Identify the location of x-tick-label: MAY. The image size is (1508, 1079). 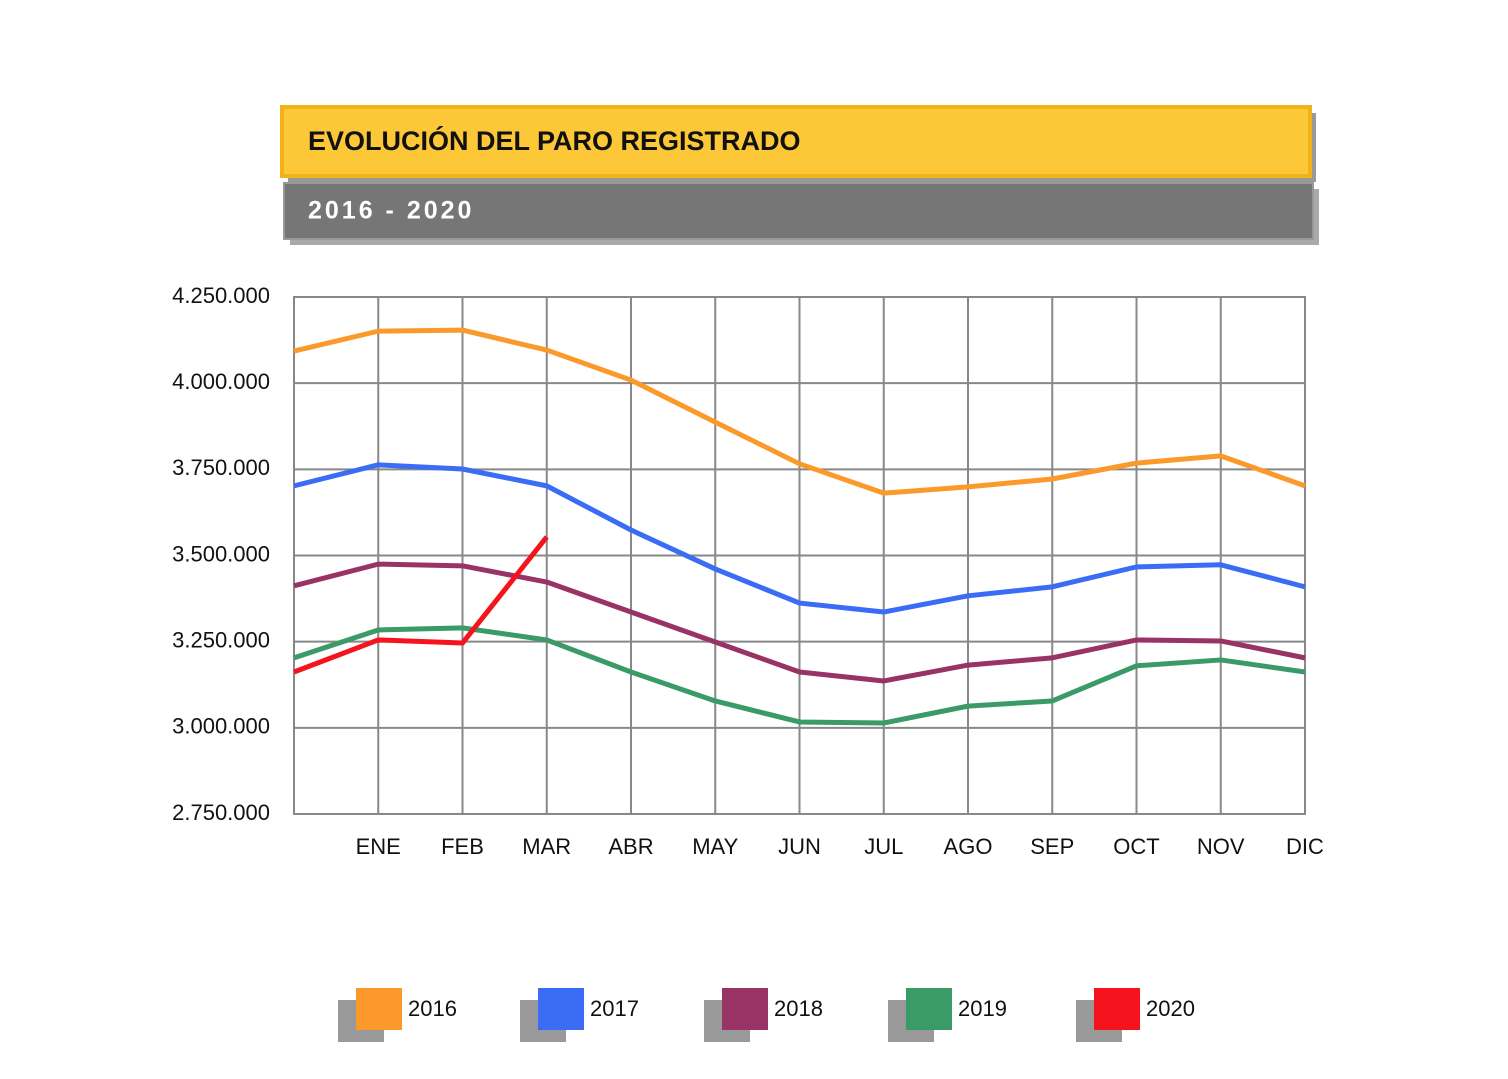
(715, 846).